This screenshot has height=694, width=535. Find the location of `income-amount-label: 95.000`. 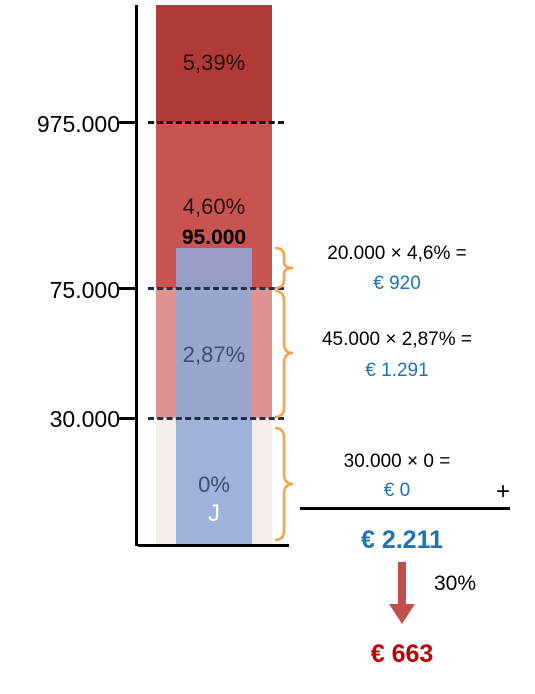

income-amount-label: 95.000 is located at coordinates (214, 237).